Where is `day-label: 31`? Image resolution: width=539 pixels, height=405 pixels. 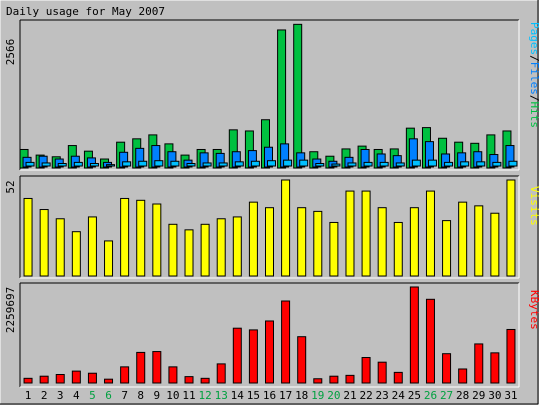 day-label: 31 is located at coordinates (510, 395).